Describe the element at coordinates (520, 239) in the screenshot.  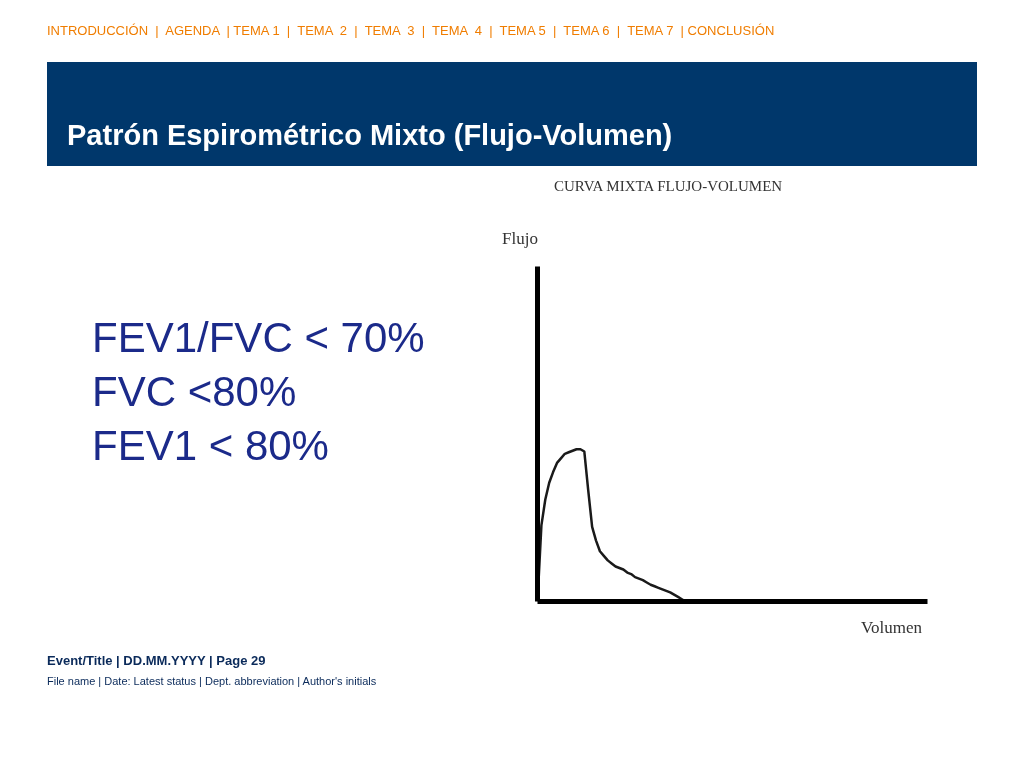
I see `text: Flujo` at that location.